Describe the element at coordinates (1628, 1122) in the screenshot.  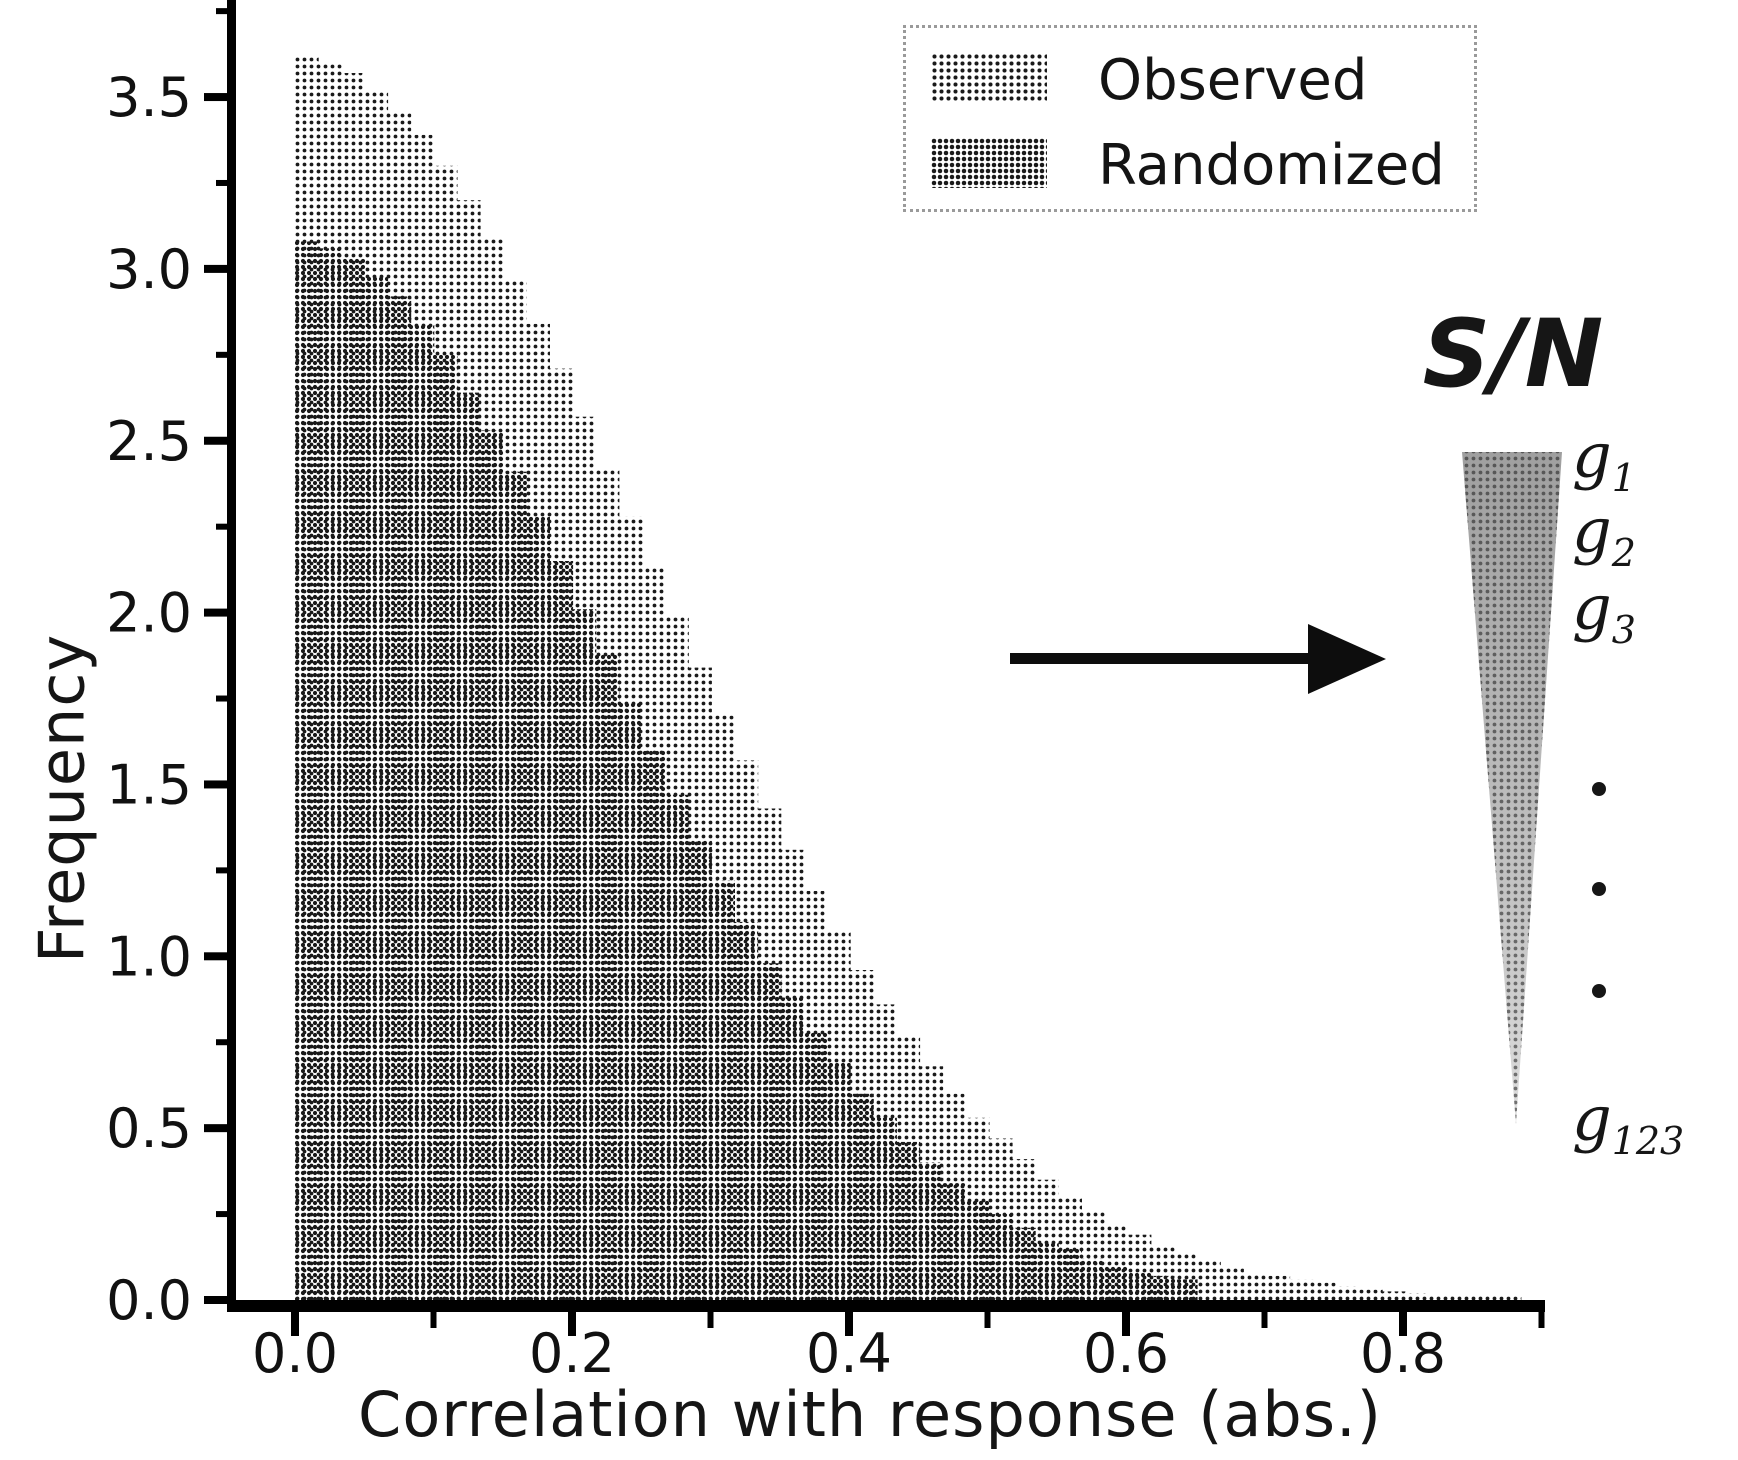
I see `gene-label-g123: g123` at that location.